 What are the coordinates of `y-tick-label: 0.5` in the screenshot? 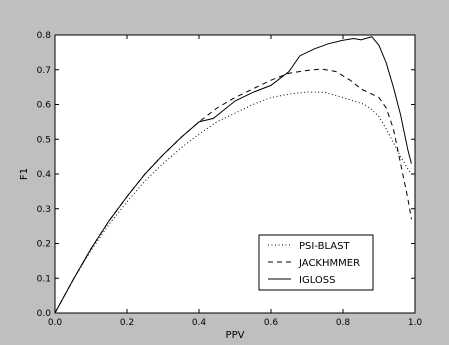 It's located at (44, 140).